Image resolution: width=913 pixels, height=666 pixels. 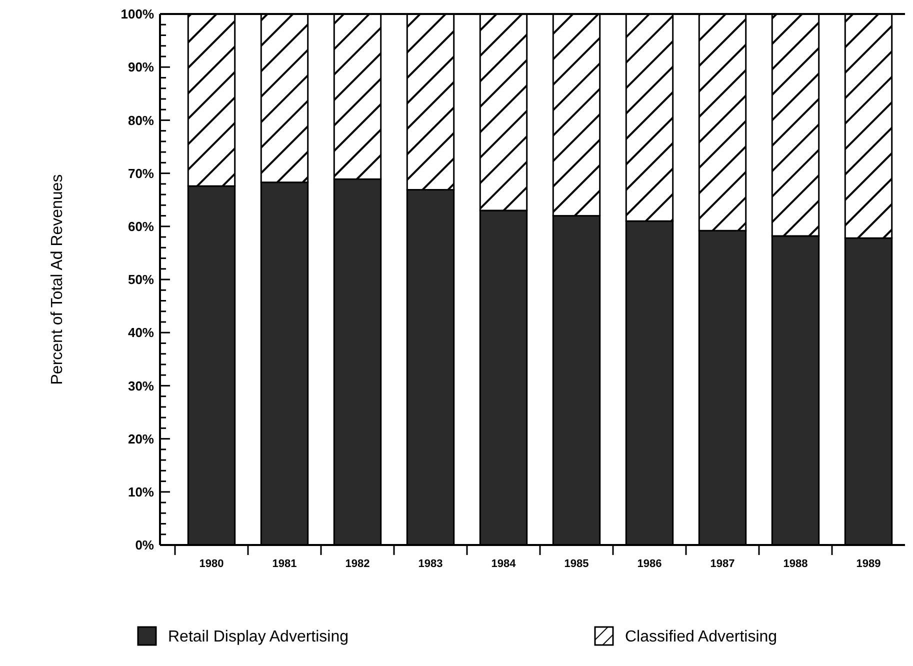 What do you see at coordinates (211, 564) in the screenshot?
I see `x-tick-label: 1980` at bounding box center [211, 564].